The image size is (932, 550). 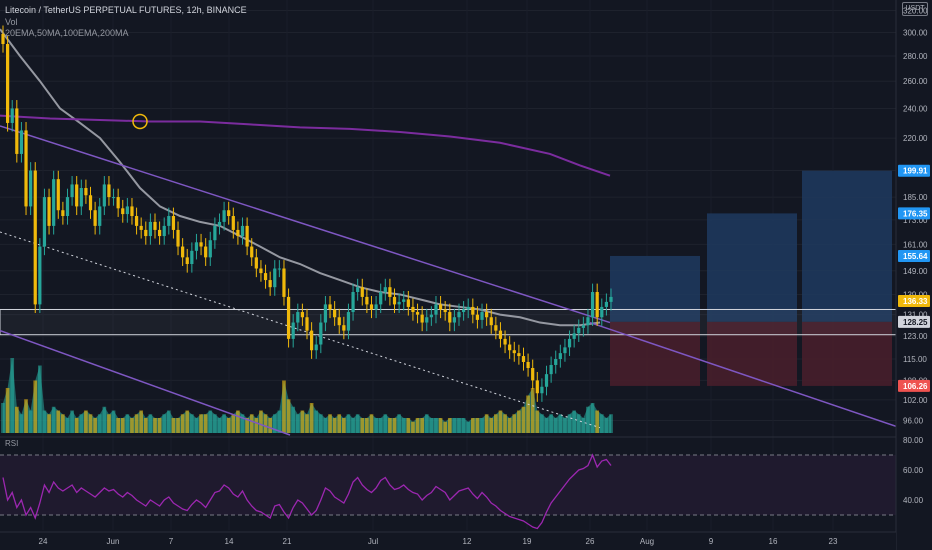 What do you see at coordinates (915, 294) in the screenshot?
I see `price-tick-label: 139.00` at bounding box center [915, 294].